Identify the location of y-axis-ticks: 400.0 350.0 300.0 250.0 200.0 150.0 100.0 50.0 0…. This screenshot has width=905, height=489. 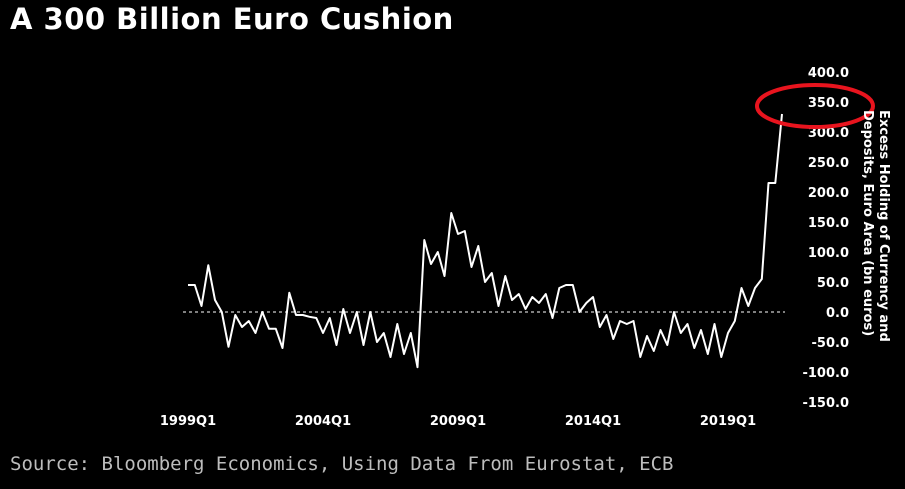
(825, 238).